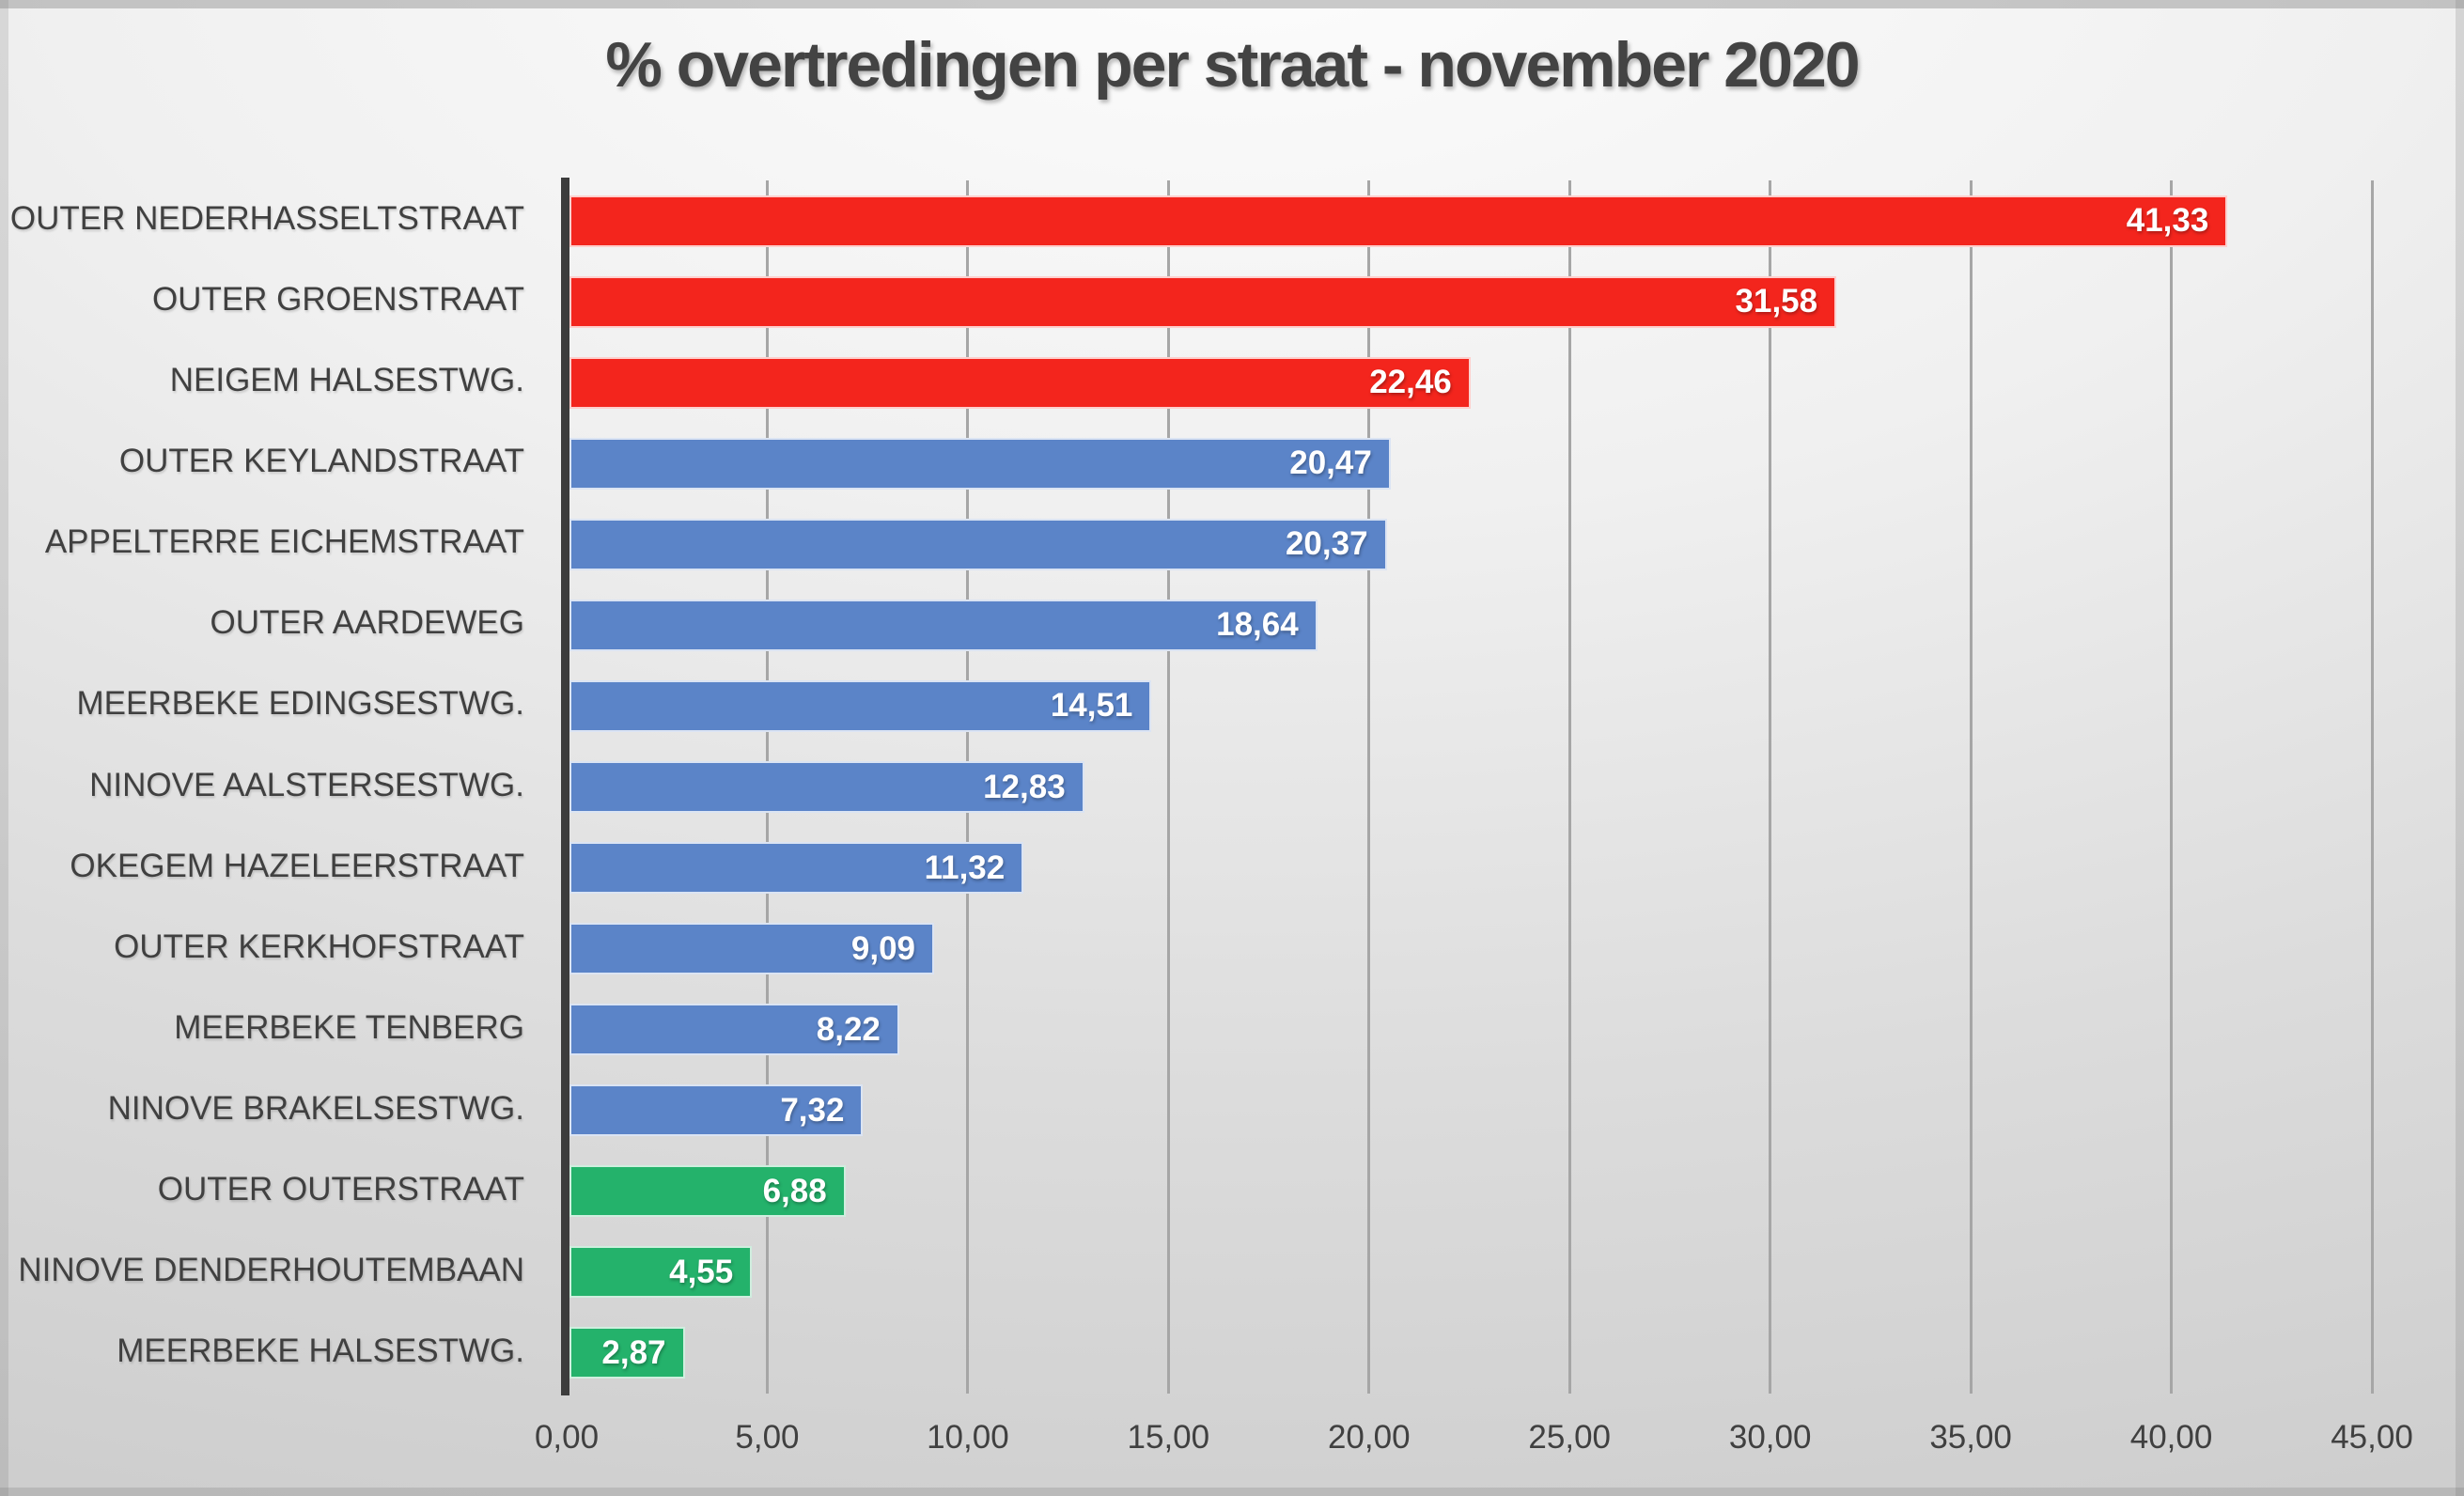  Describe the element at coordinates (2372, 1437) in the screenshot. I see `x-axis-tick-label: 45,00` at that location.